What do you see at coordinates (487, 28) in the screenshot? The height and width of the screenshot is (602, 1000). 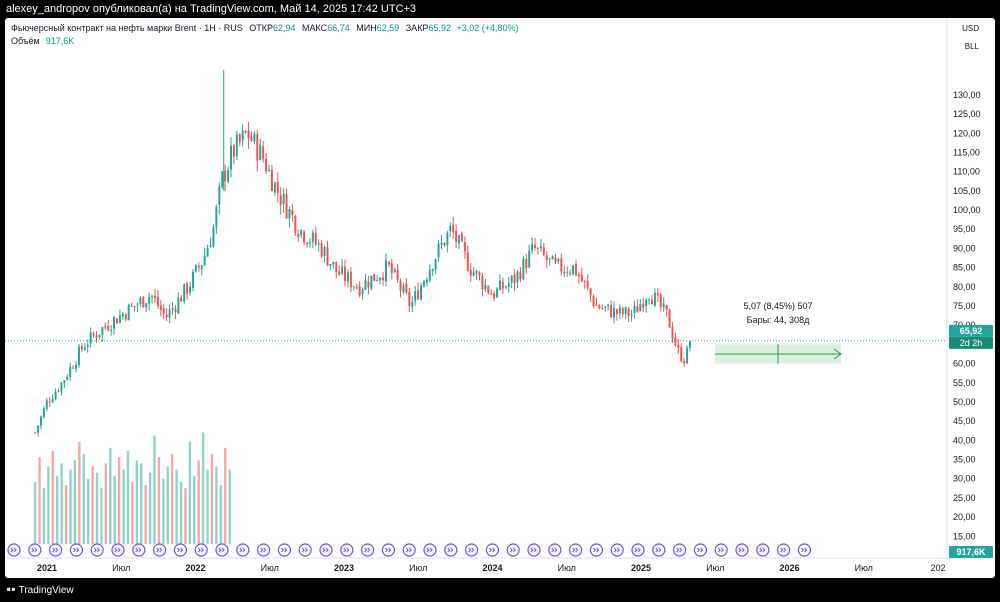 I see `change-value: +3,02 (+4,80%)` at bounding box center [487, 28].